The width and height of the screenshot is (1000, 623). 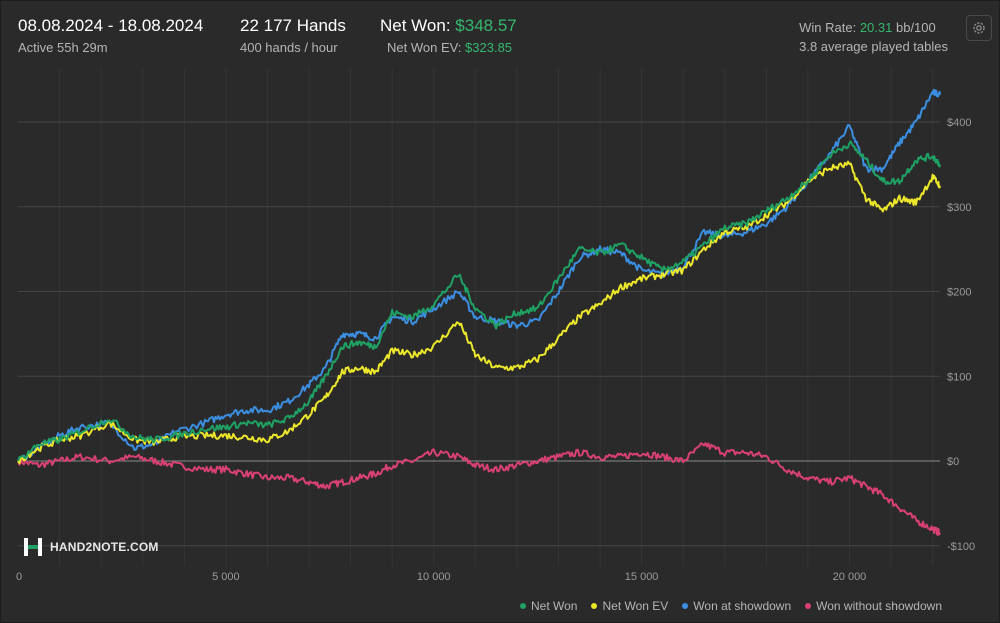 I want to click on hands-count: 22 177 Hands, so click(x=293, y=25).